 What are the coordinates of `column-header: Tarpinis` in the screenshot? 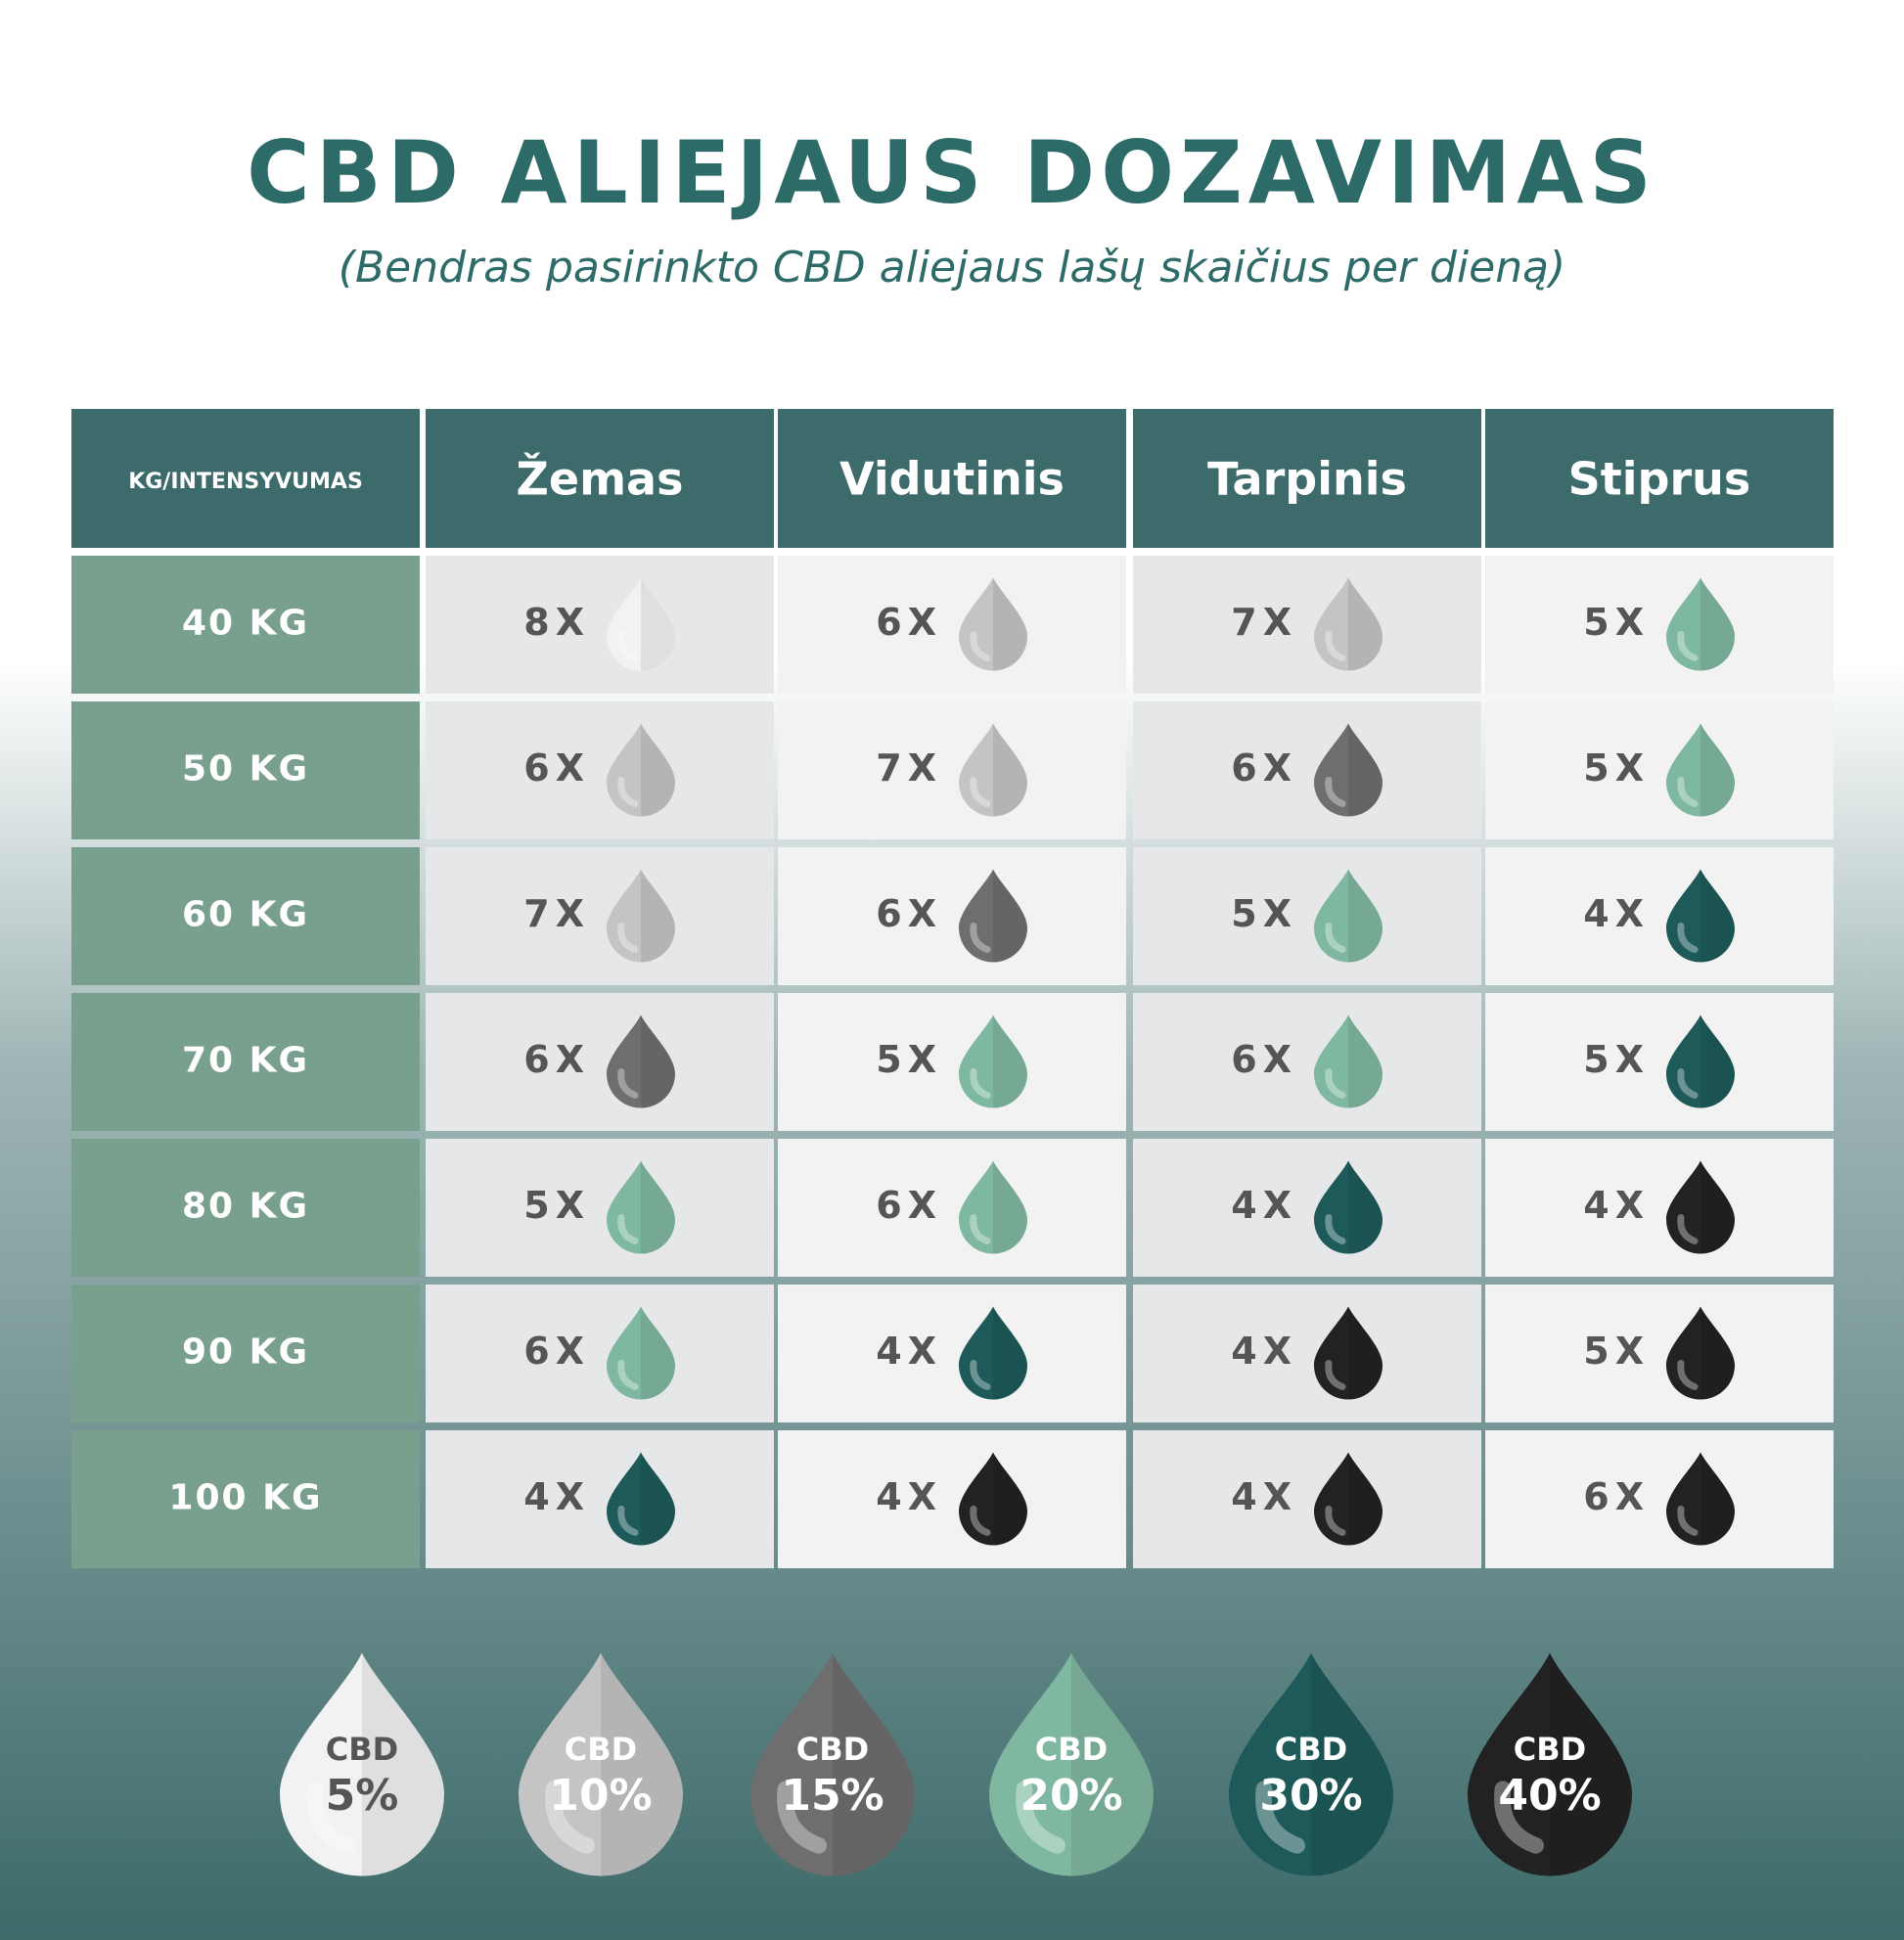 It's located at (1307, 479).